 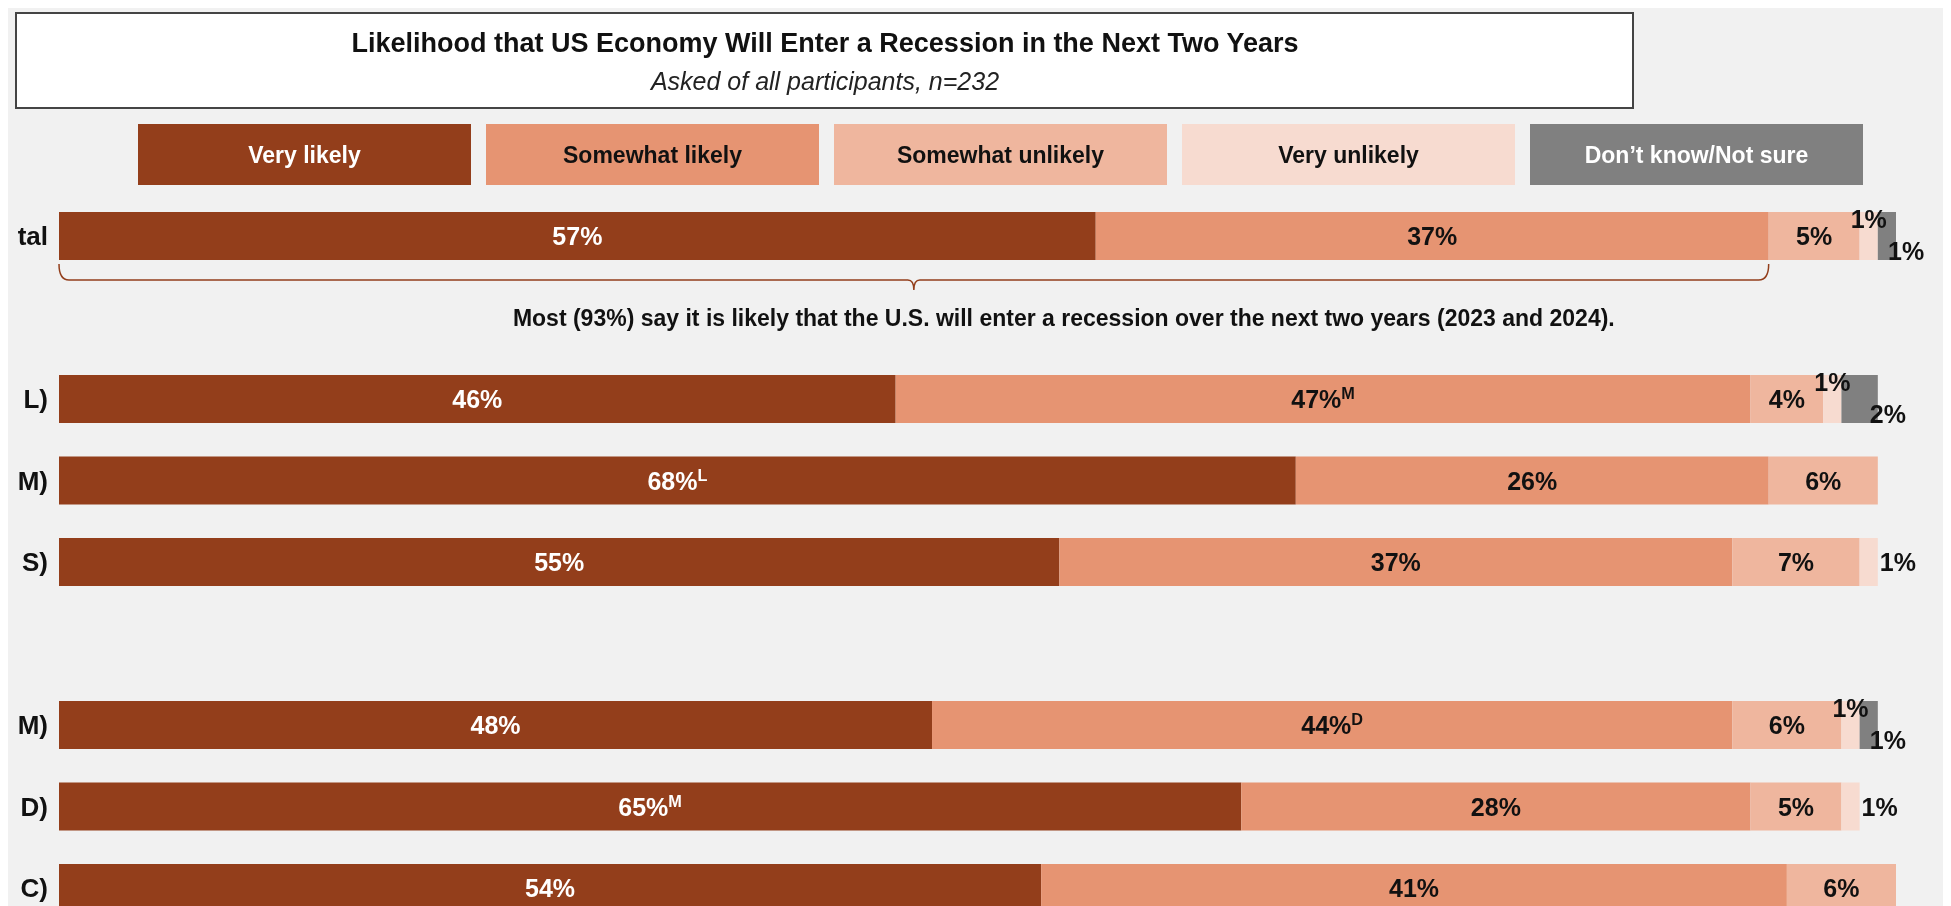 I want to click on data-label: 47%$^{M}$, so click(x=1323, y=398).